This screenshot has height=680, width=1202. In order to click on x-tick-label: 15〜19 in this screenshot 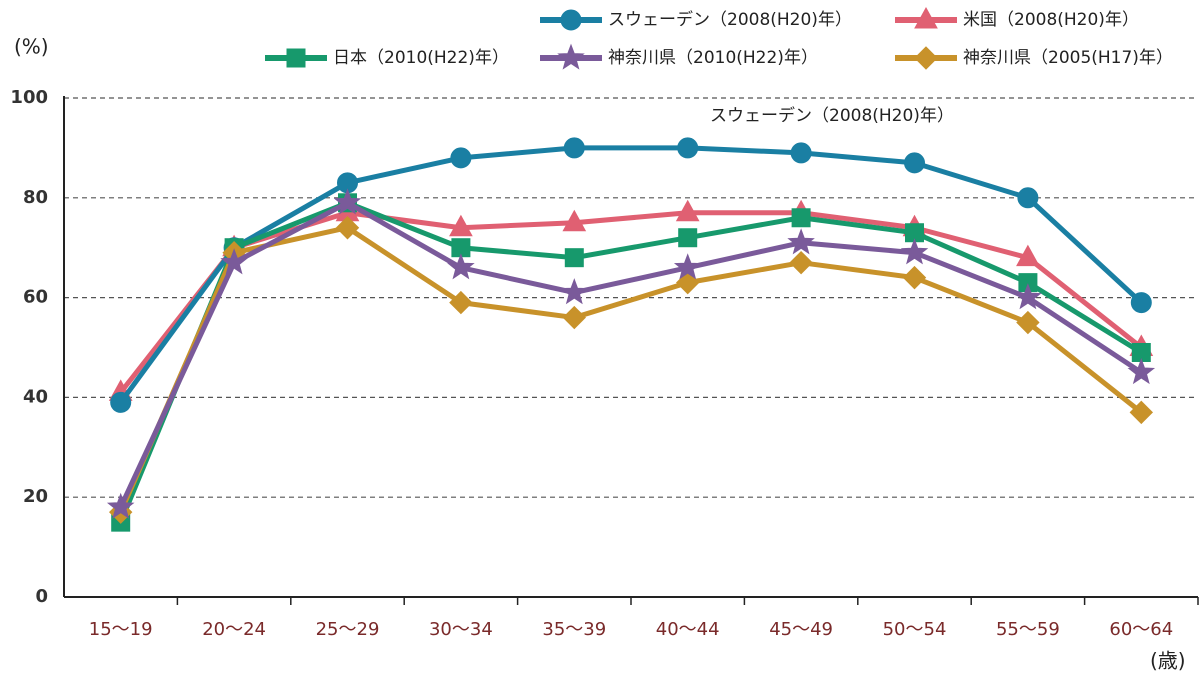, I will do `click(121, 629)`.